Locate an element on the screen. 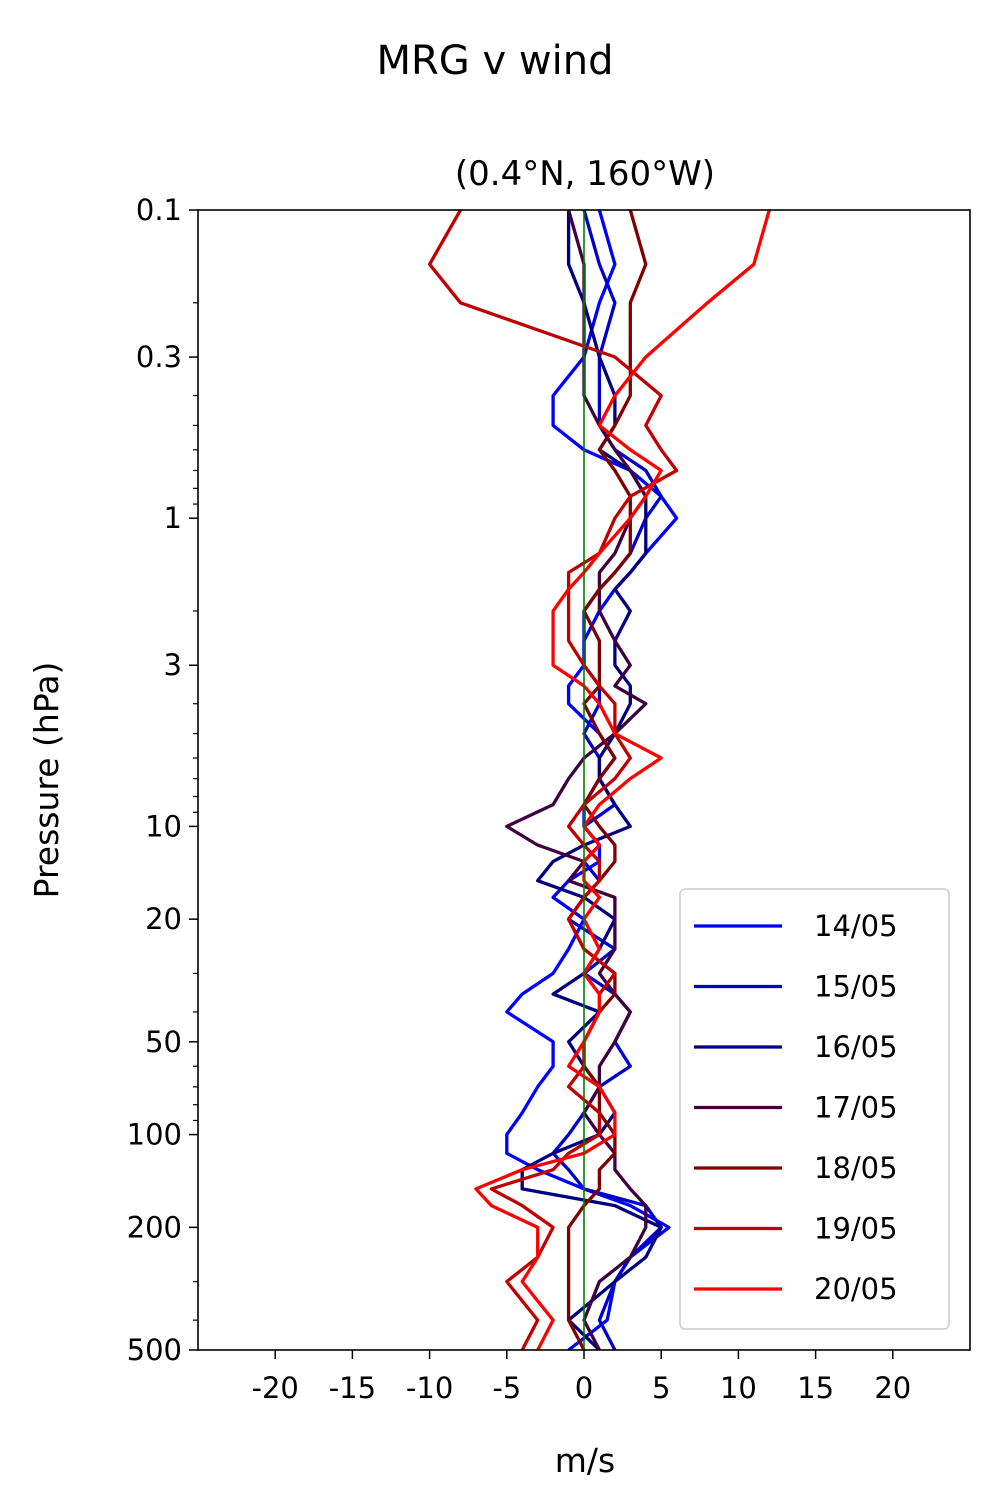 This screenshot has height=1500, width=990. x-tick-label: 20 is located at coordinates (892, 1388).